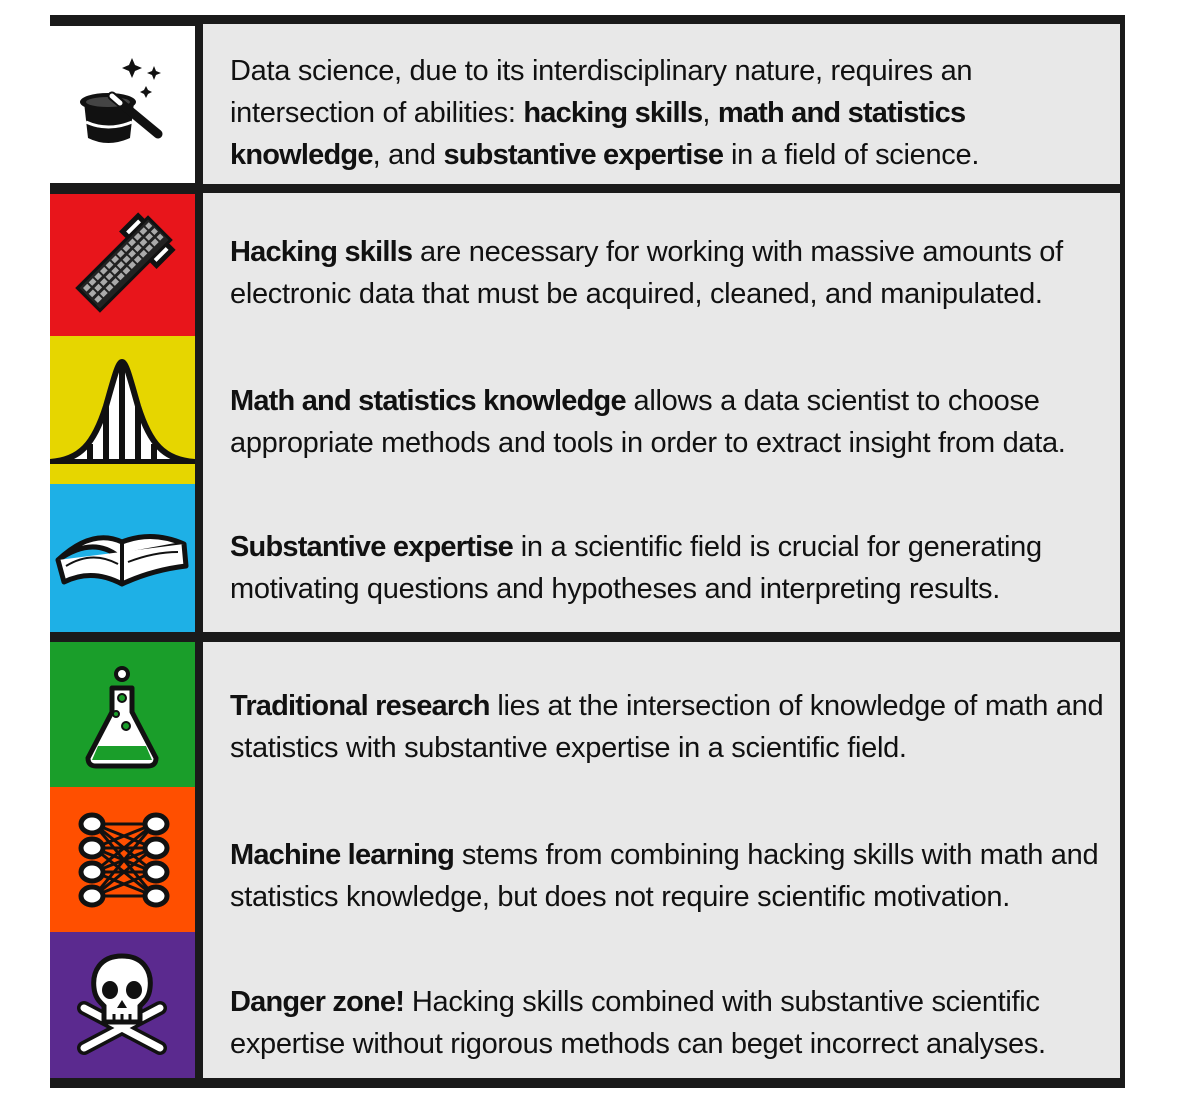 The height and width of the screenshot is (1114, 1194). Describe the element at coordinates (851, 155) in the screenshot. I see `text-run: in a field of science.` at that location.